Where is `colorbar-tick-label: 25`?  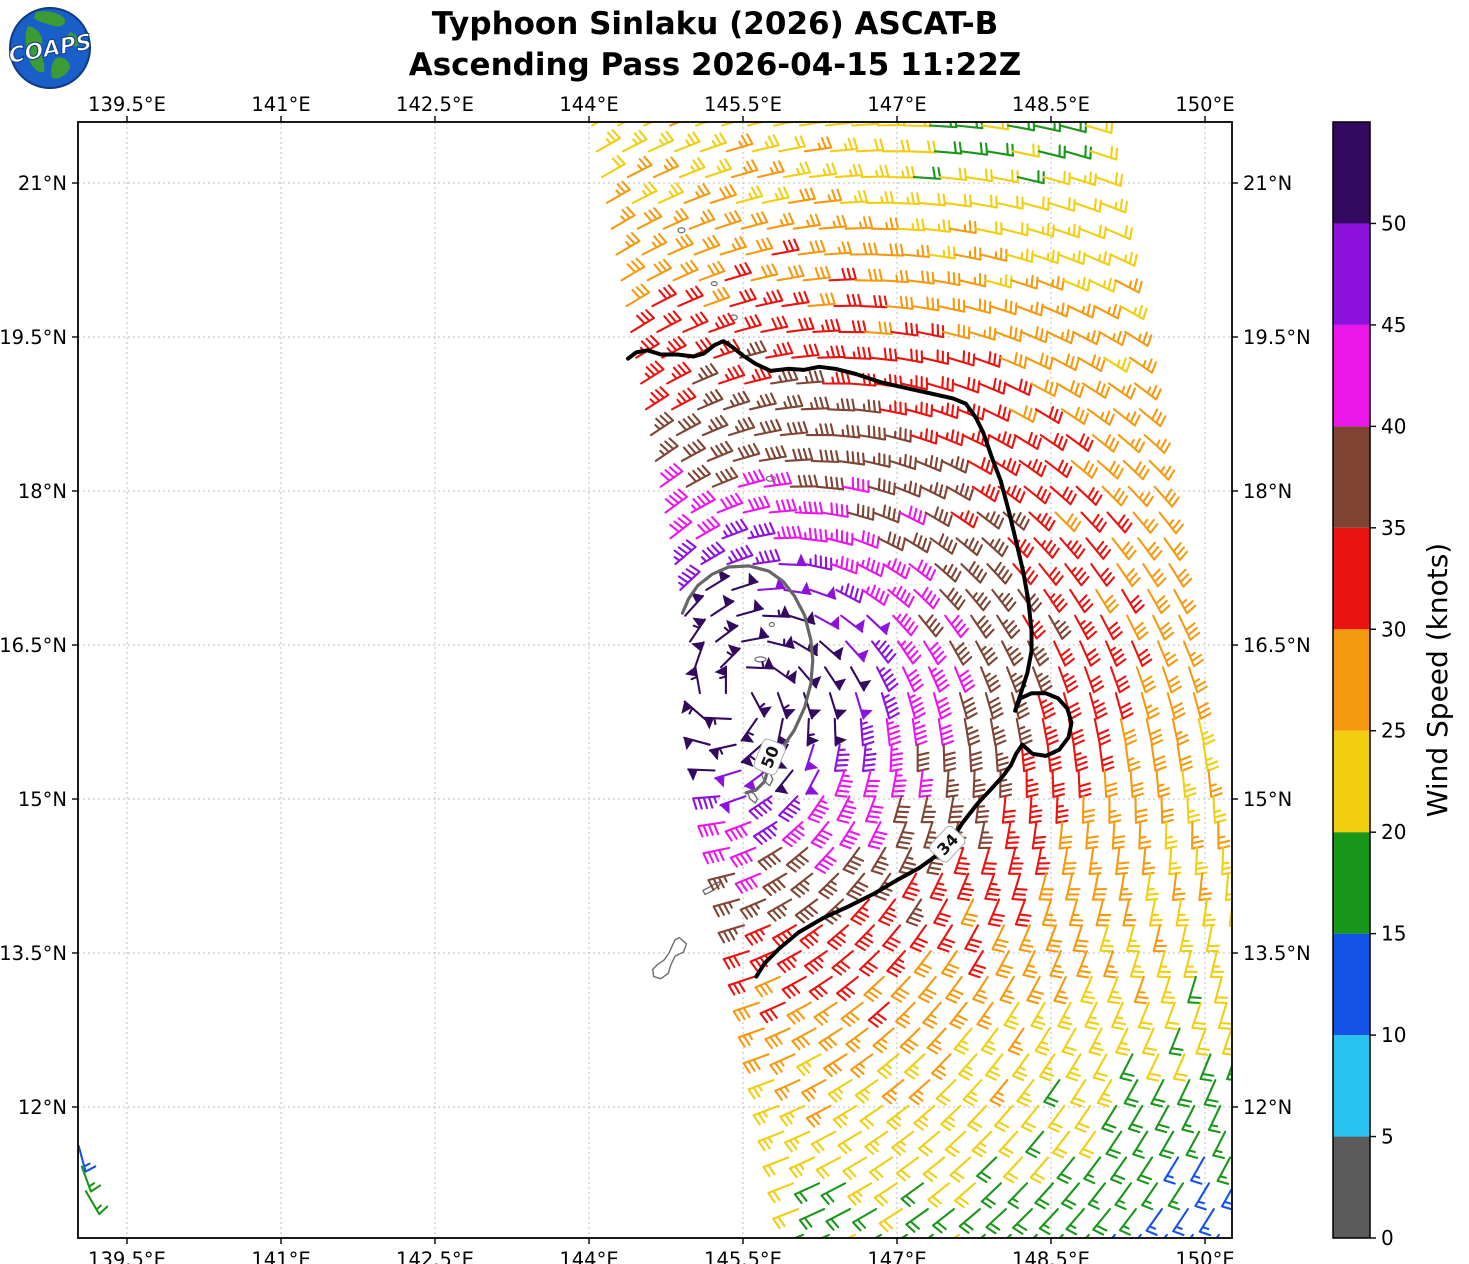 colorbar-tick-label: 25 is located at coordinates (1393, 731).